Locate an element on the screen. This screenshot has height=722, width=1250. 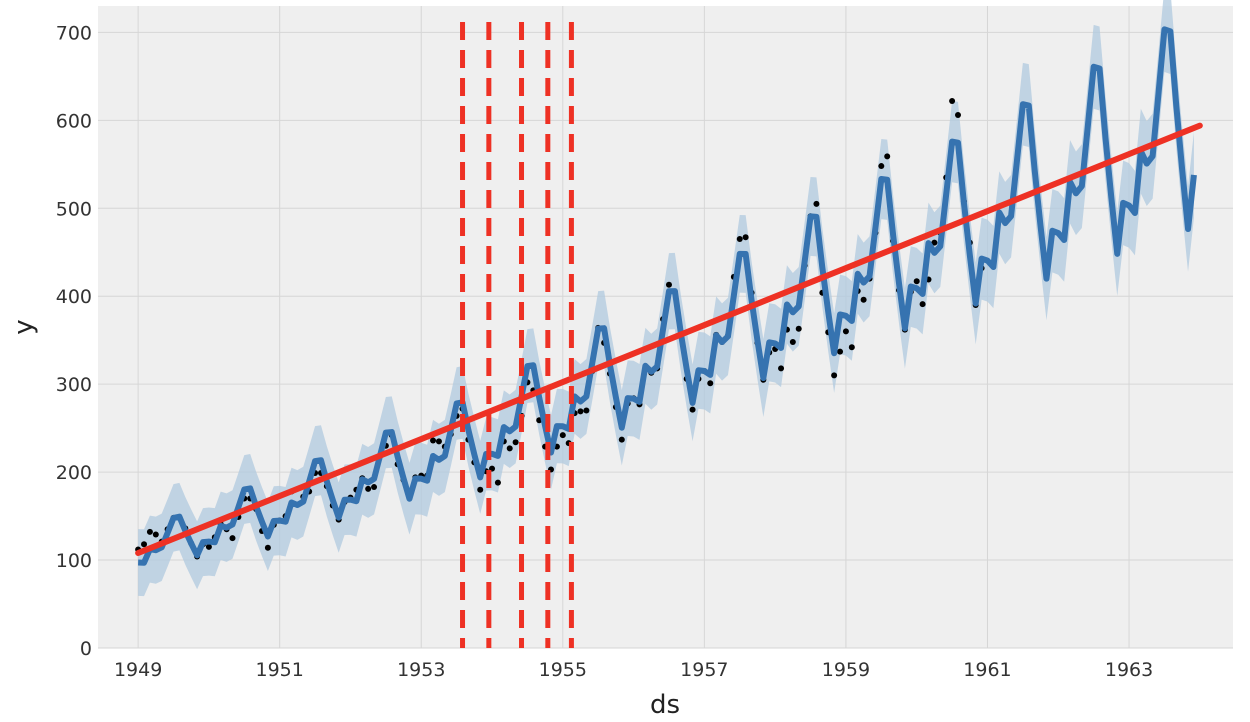
x-tick-label: 1959 is located at coordinates (846, 670).